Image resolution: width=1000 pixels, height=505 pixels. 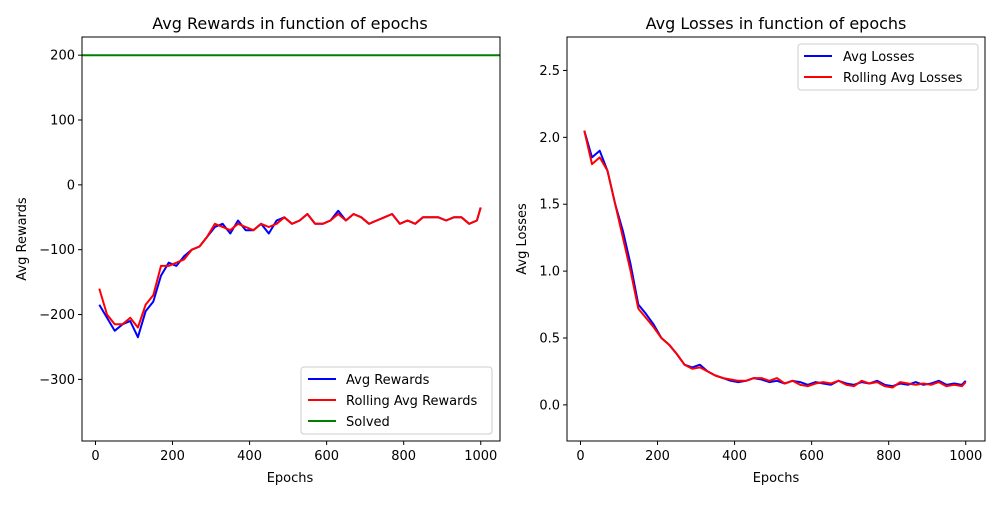 I want to click on rewards-y-tick-label: 0, so click(x=71, y=185).